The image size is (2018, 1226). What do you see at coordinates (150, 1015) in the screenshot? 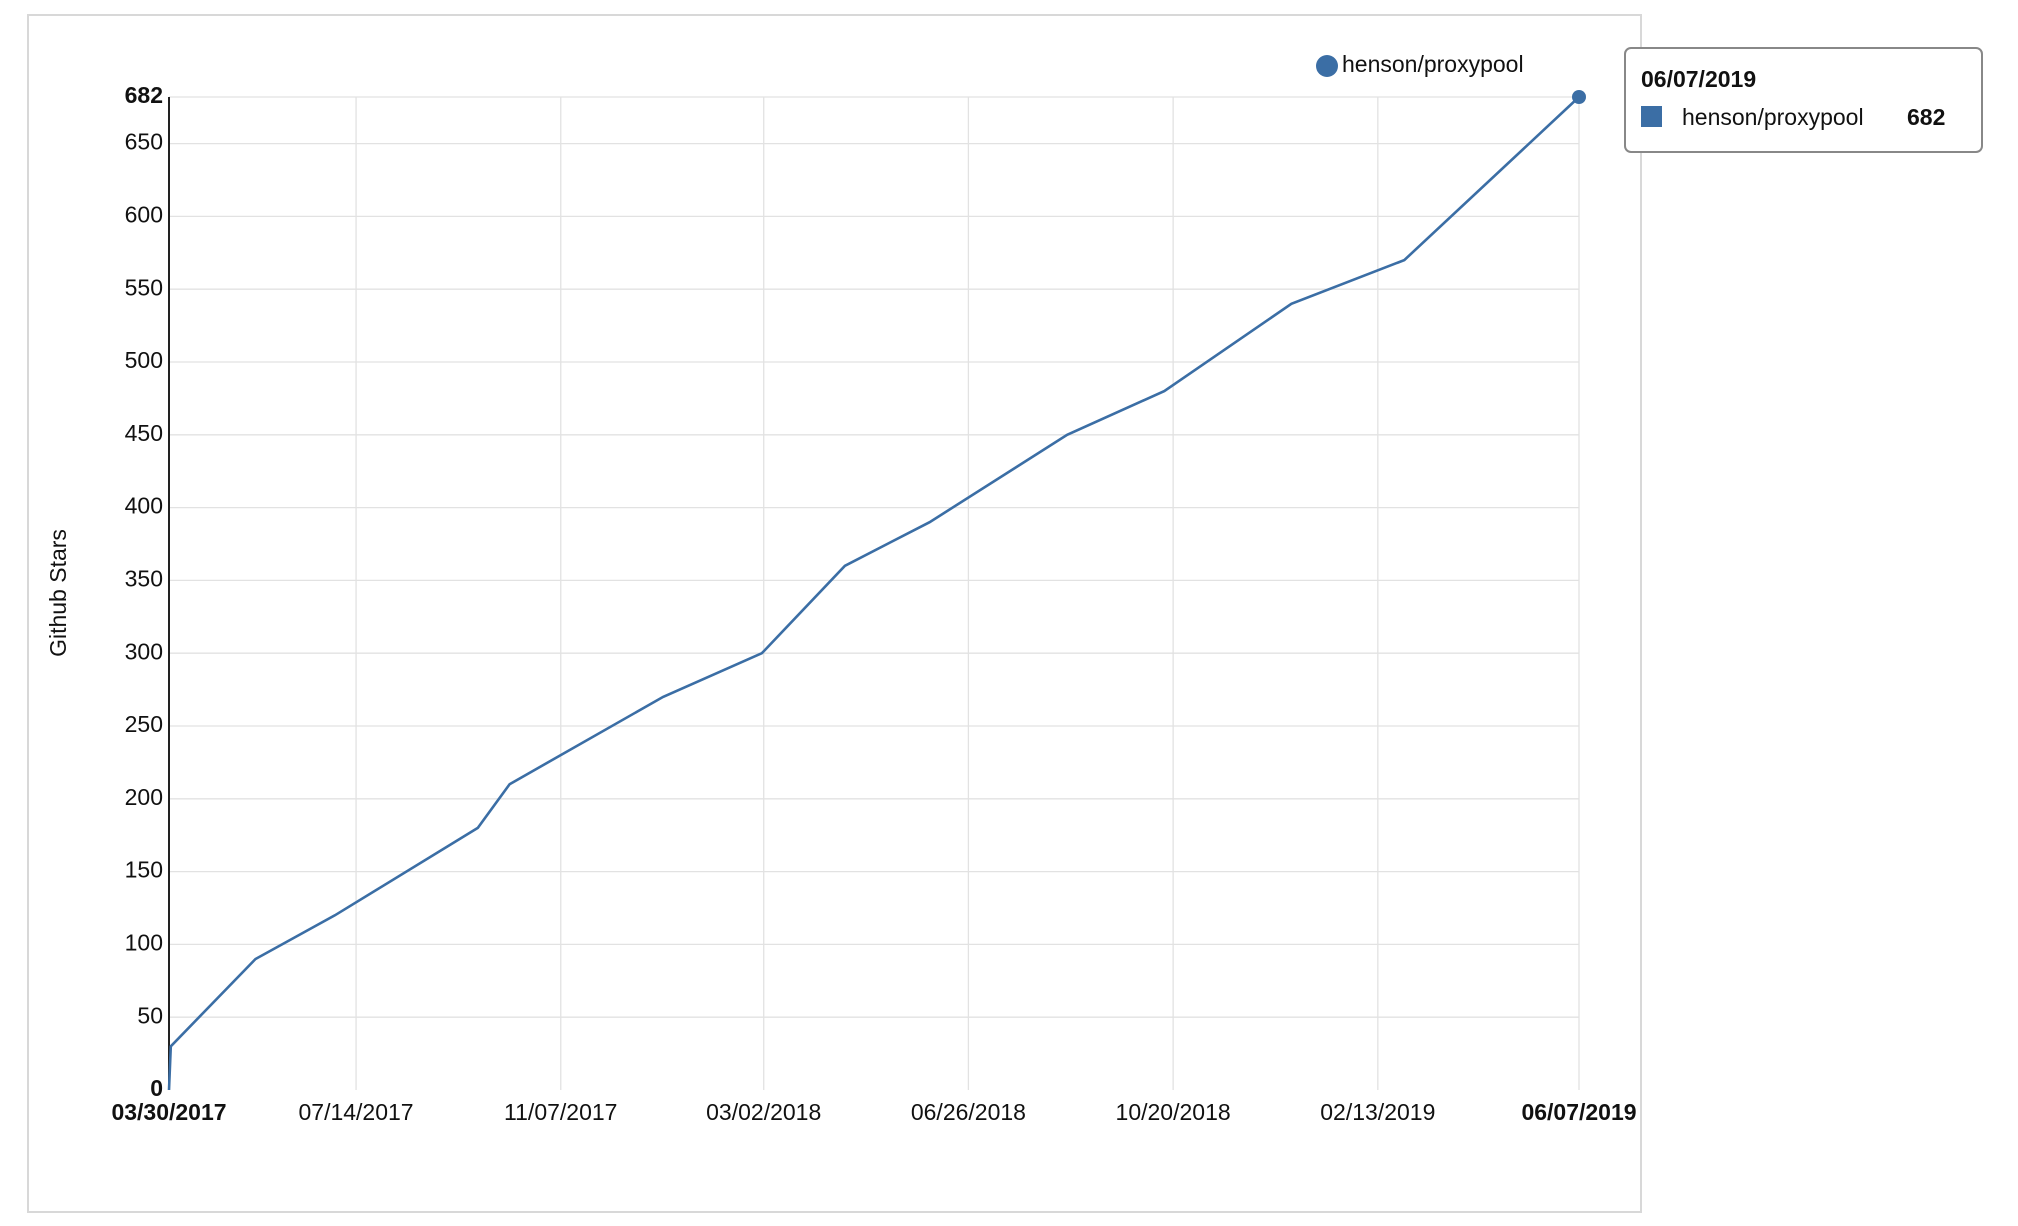
I see `y-tick-label: 50` at bounding box center [150, 1015].